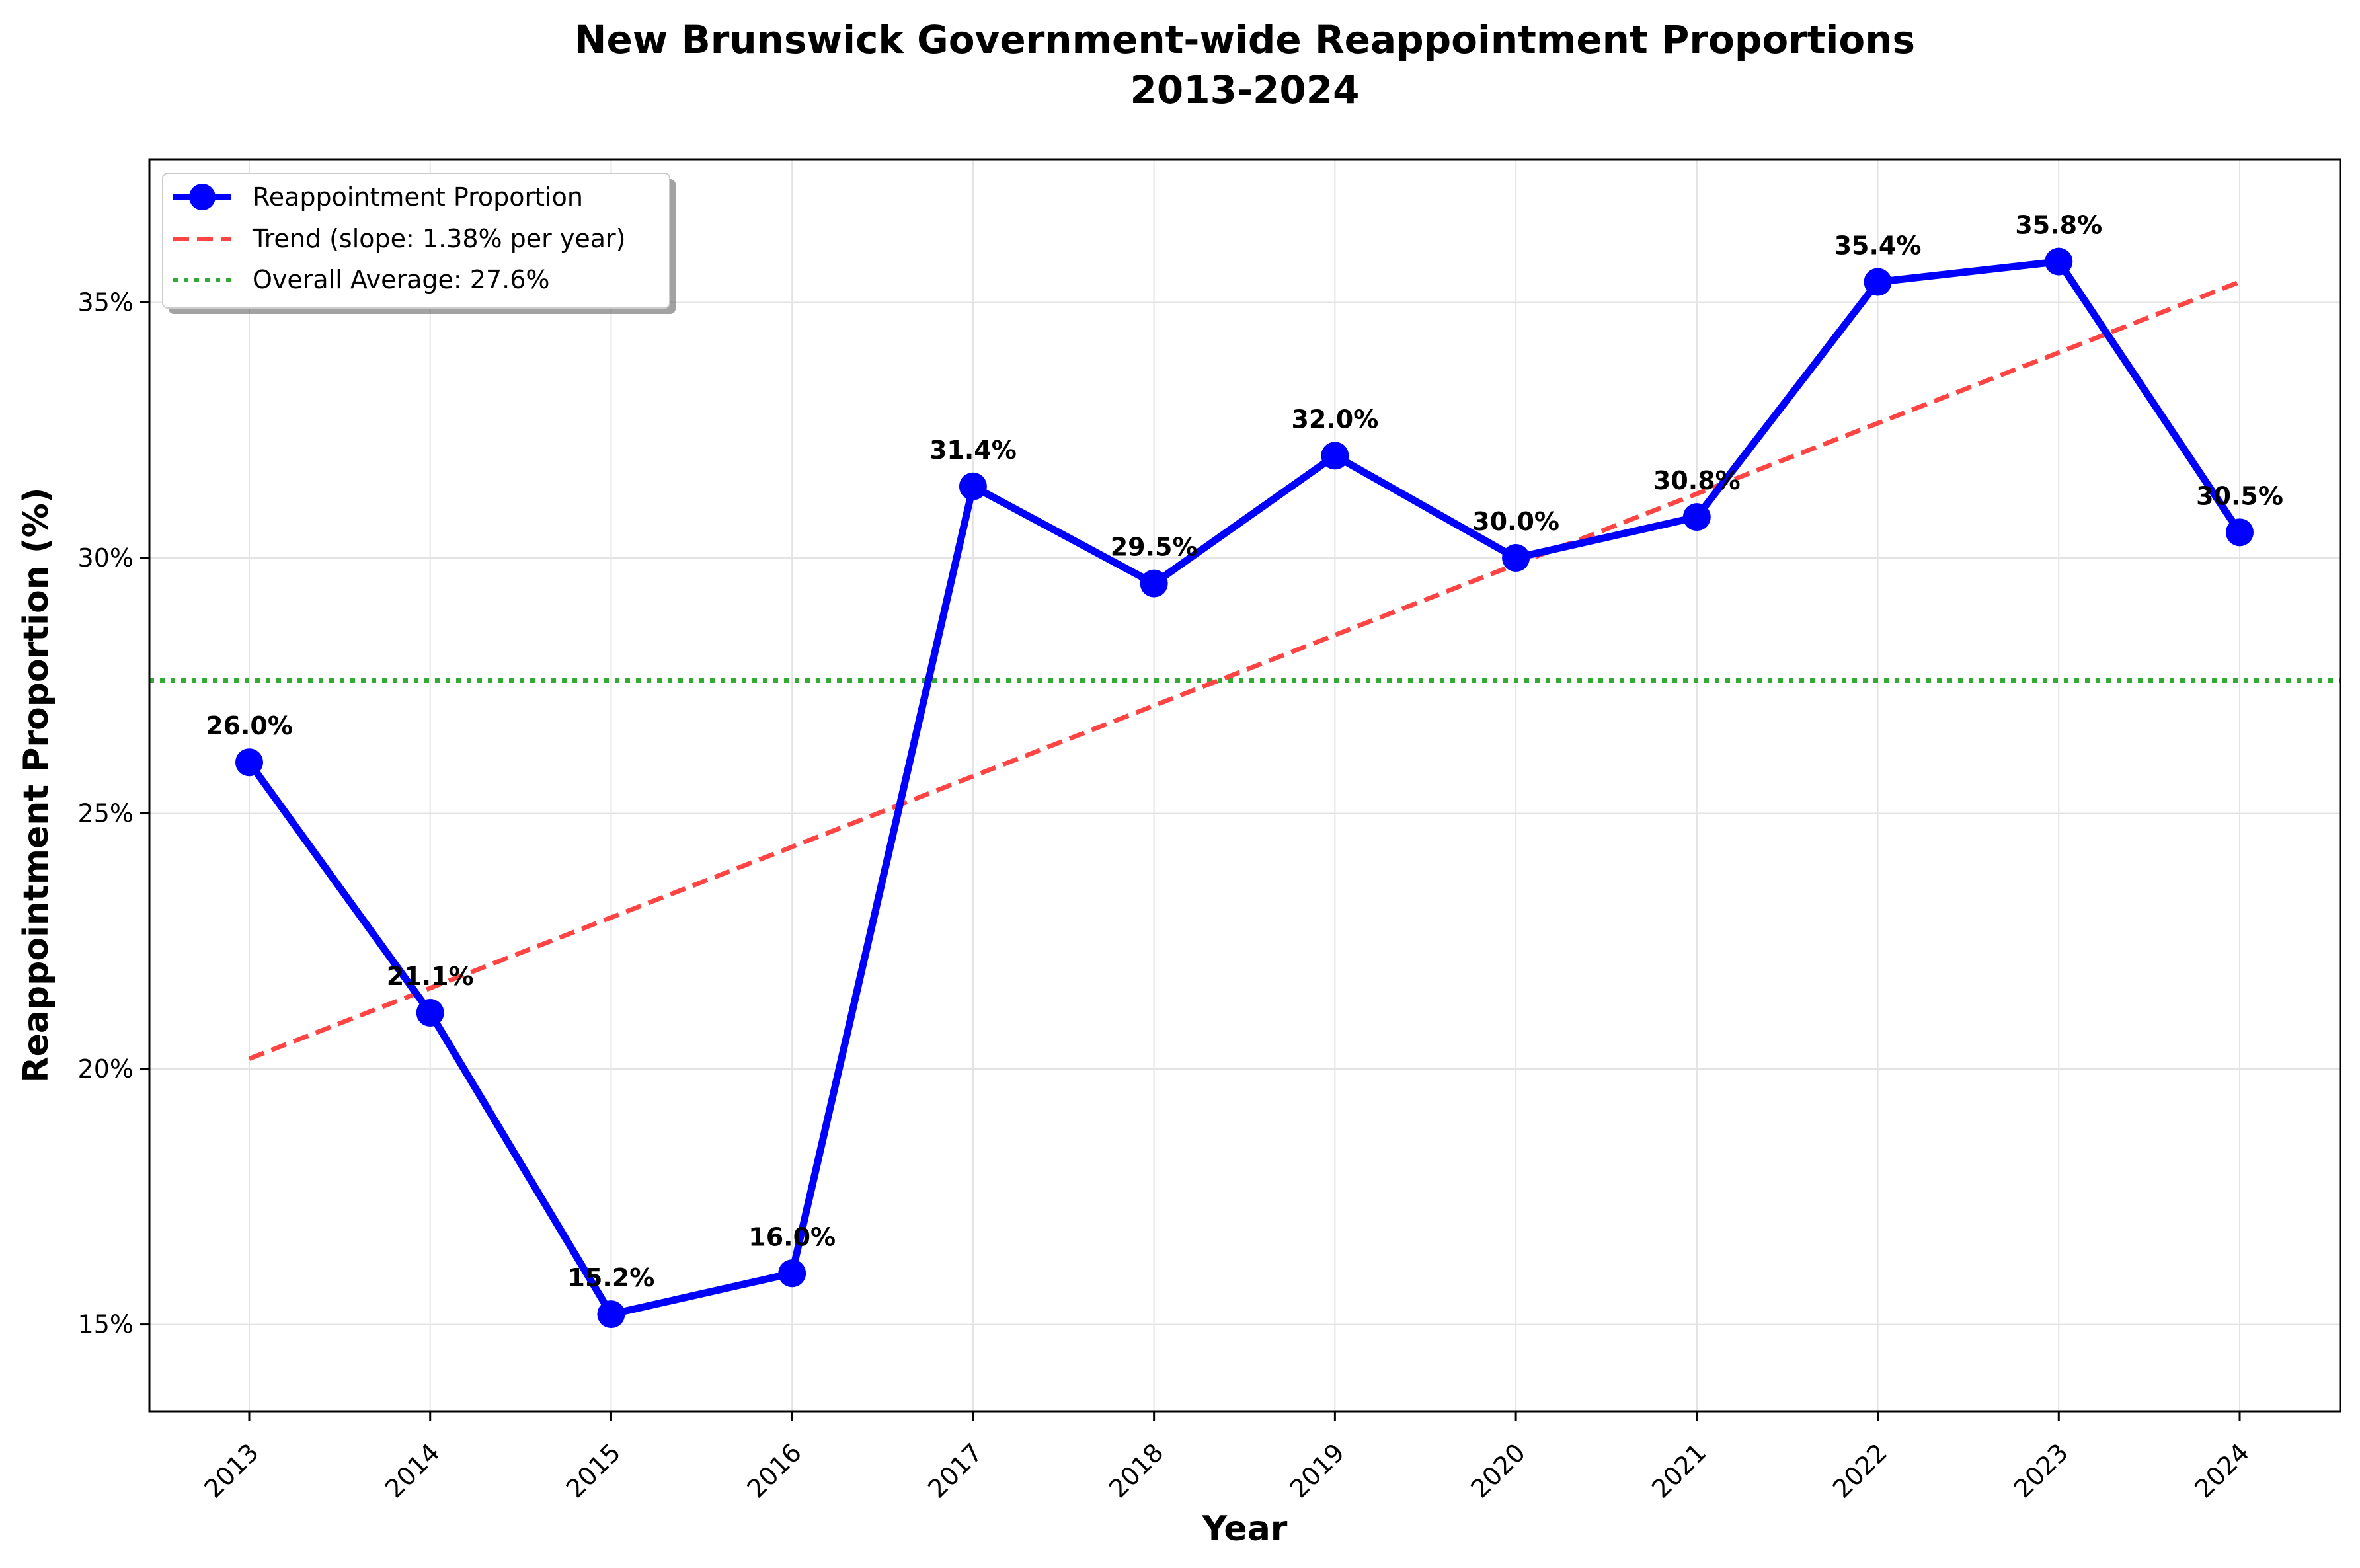  I want to click on y-axis-label: Reappointment Proportion (%), so click(36, 785).